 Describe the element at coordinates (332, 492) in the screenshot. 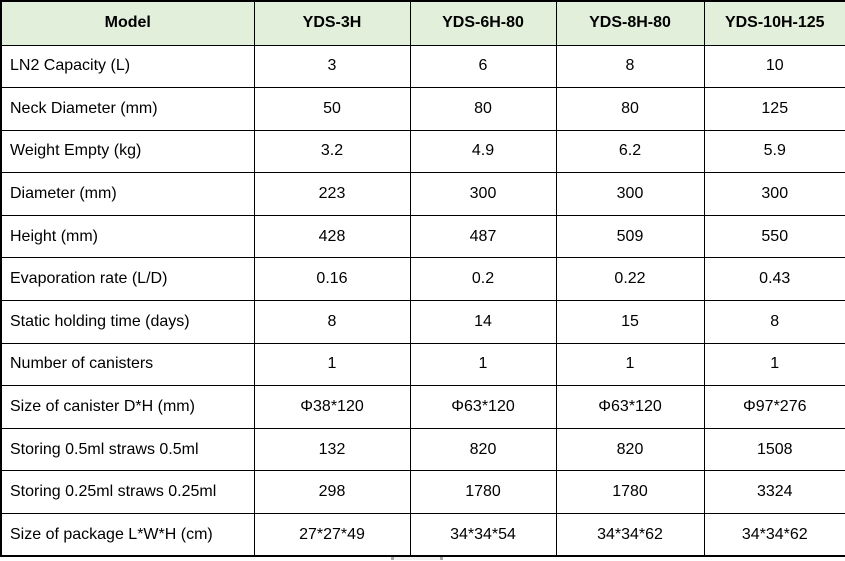

I see `value-cell: 298` at that location.